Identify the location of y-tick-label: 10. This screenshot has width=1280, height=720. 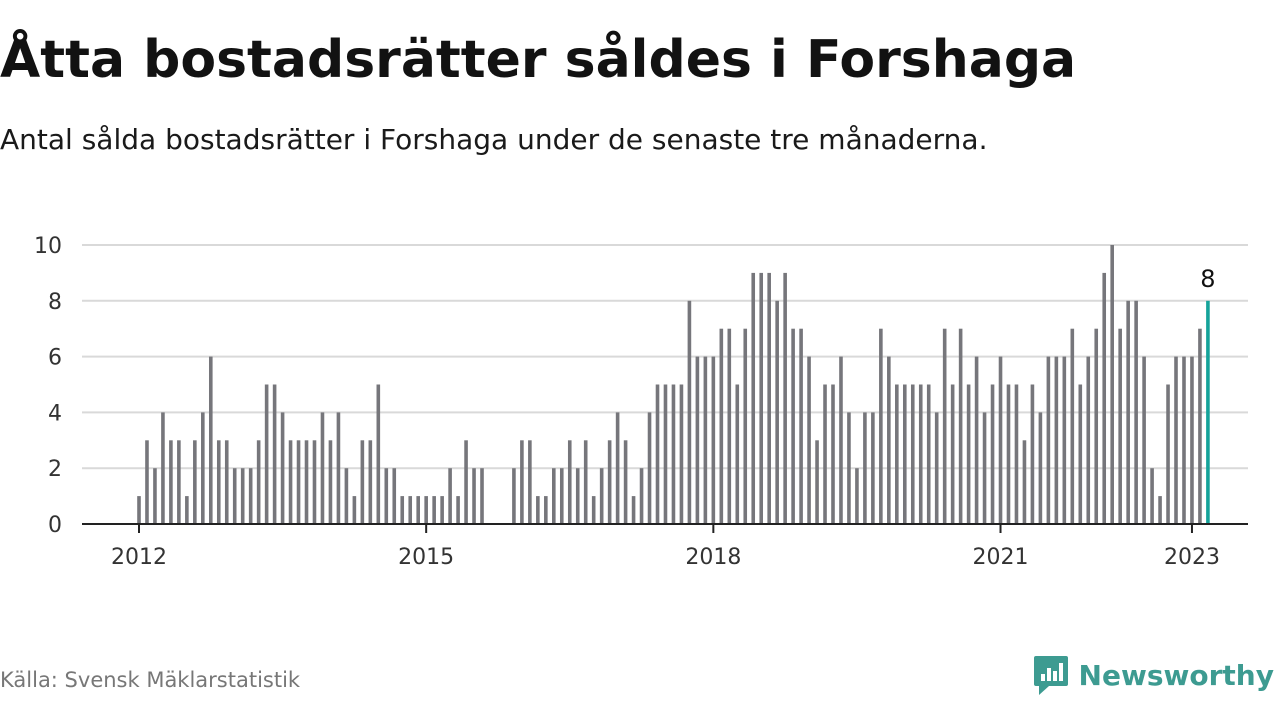
(48, 246).